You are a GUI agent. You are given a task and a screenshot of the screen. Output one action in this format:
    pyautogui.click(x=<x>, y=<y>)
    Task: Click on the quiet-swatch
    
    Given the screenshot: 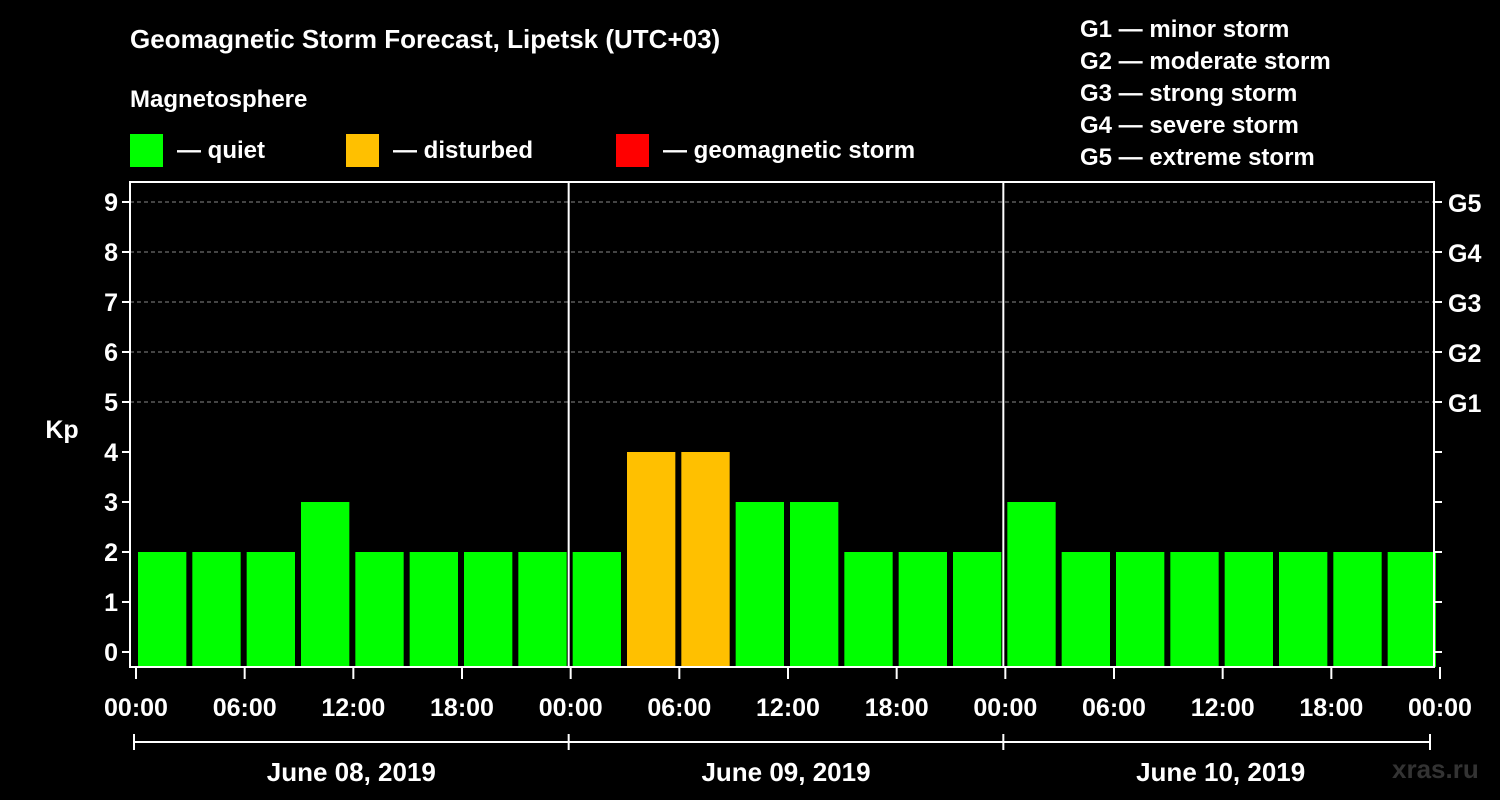 What is the action you would take?
    pyautogui.click(x=146, y=150)
    